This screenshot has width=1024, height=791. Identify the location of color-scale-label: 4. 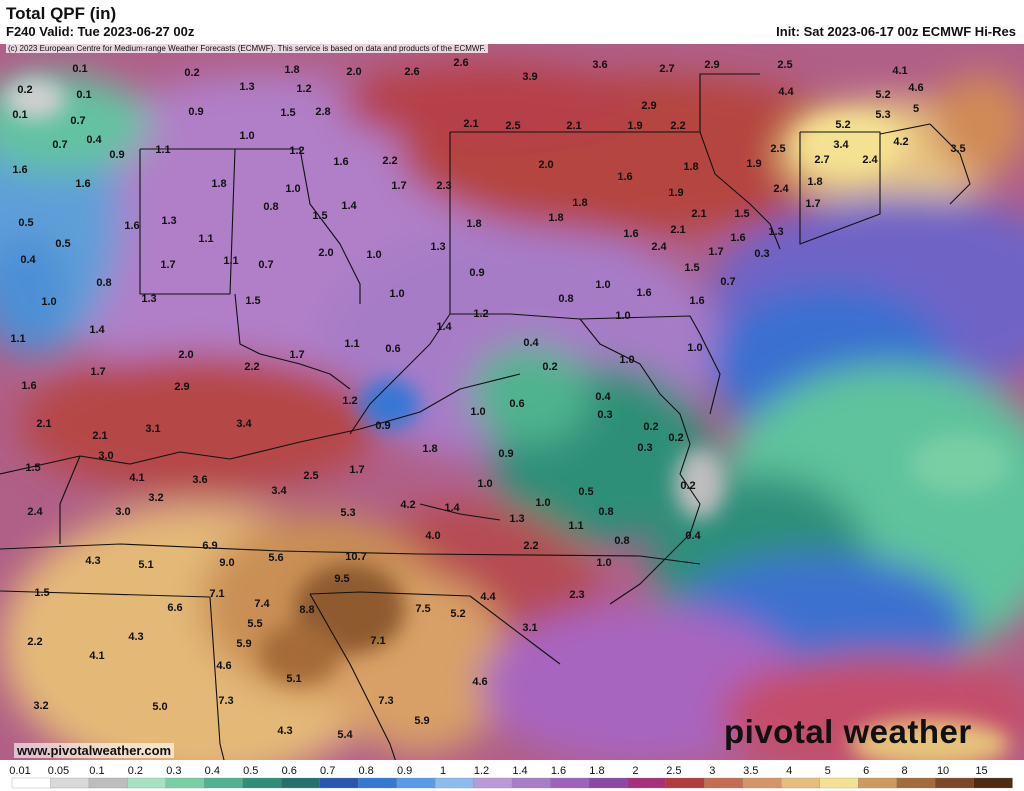
(789, 771).